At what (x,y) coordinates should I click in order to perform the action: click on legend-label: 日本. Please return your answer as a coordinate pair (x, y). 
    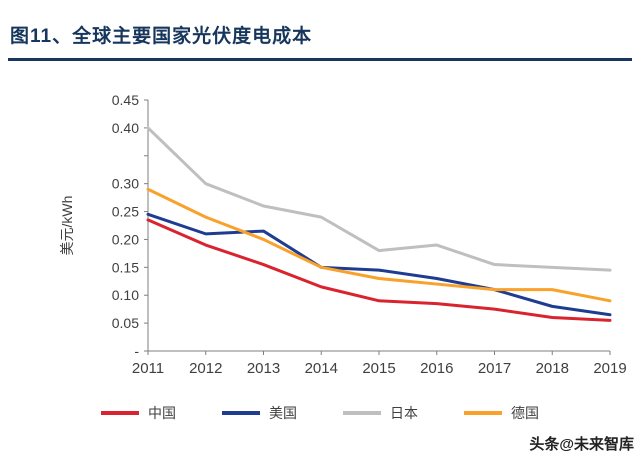
    Looking at the image, I should click on (404, 413).